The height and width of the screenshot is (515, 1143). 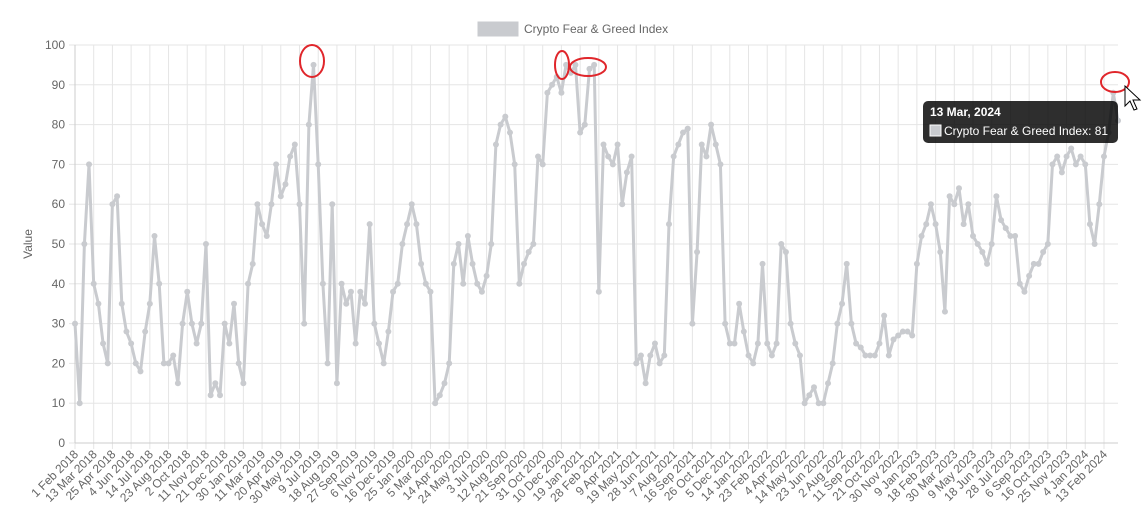 What do you see at coordinates (1115, 82) in the screenshot?
I see `highlight-circle` at bounding box center [1115, 82].